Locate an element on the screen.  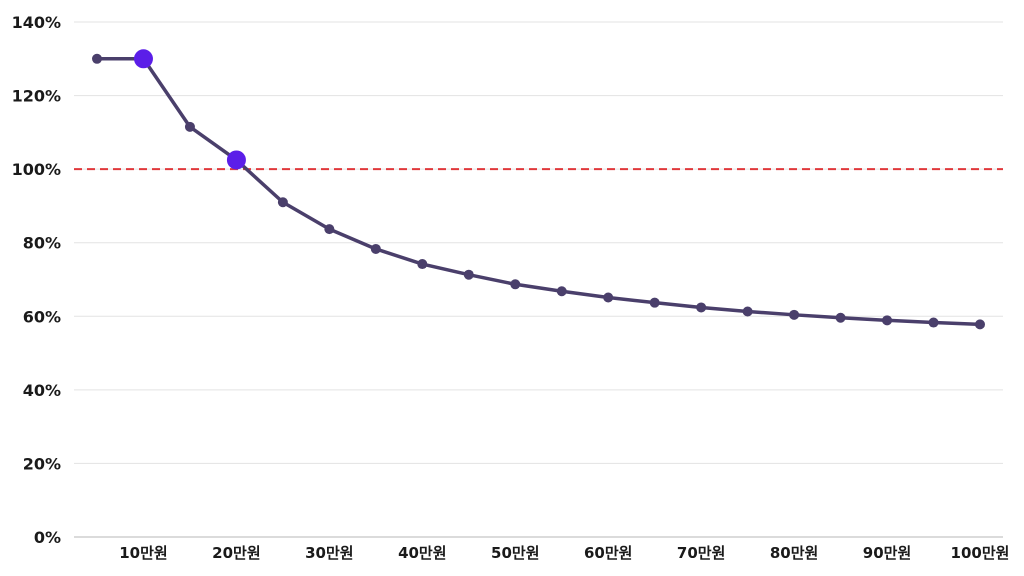
y-tick-label: 80% is located at coordinates (42, 243).